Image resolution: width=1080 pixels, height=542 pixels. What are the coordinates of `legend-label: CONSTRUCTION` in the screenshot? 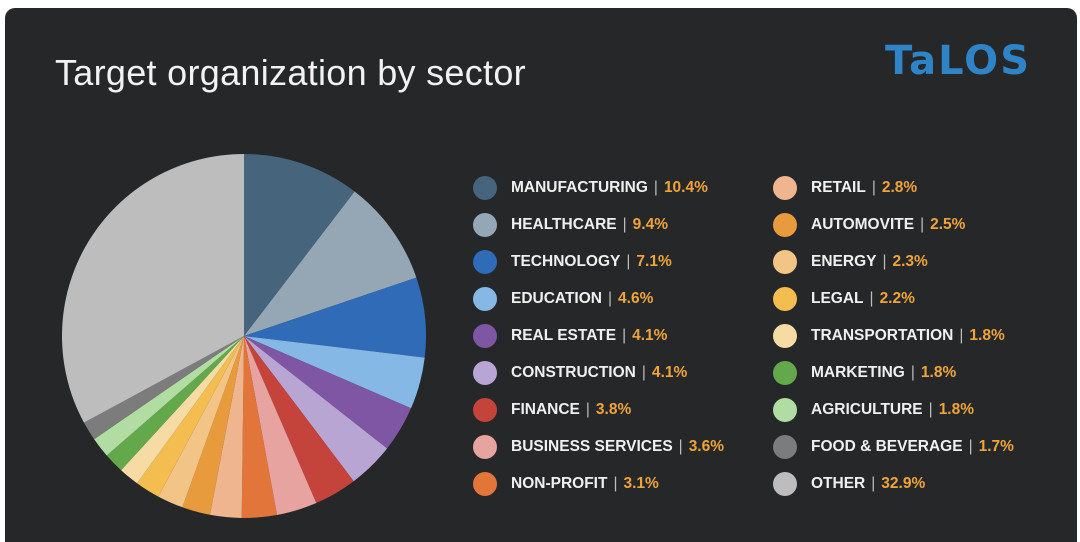 It's located at (573, 372).